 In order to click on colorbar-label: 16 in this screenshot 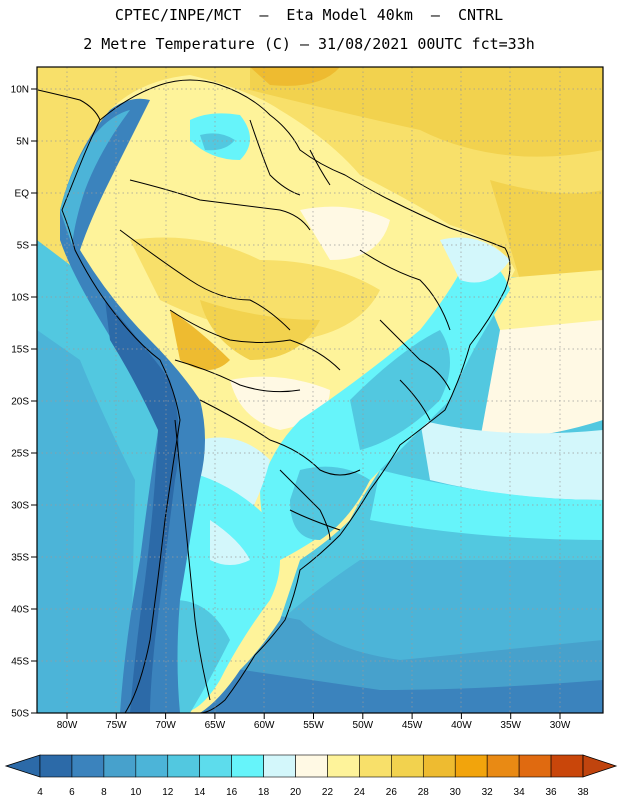, I will do `click(232, 792)`.